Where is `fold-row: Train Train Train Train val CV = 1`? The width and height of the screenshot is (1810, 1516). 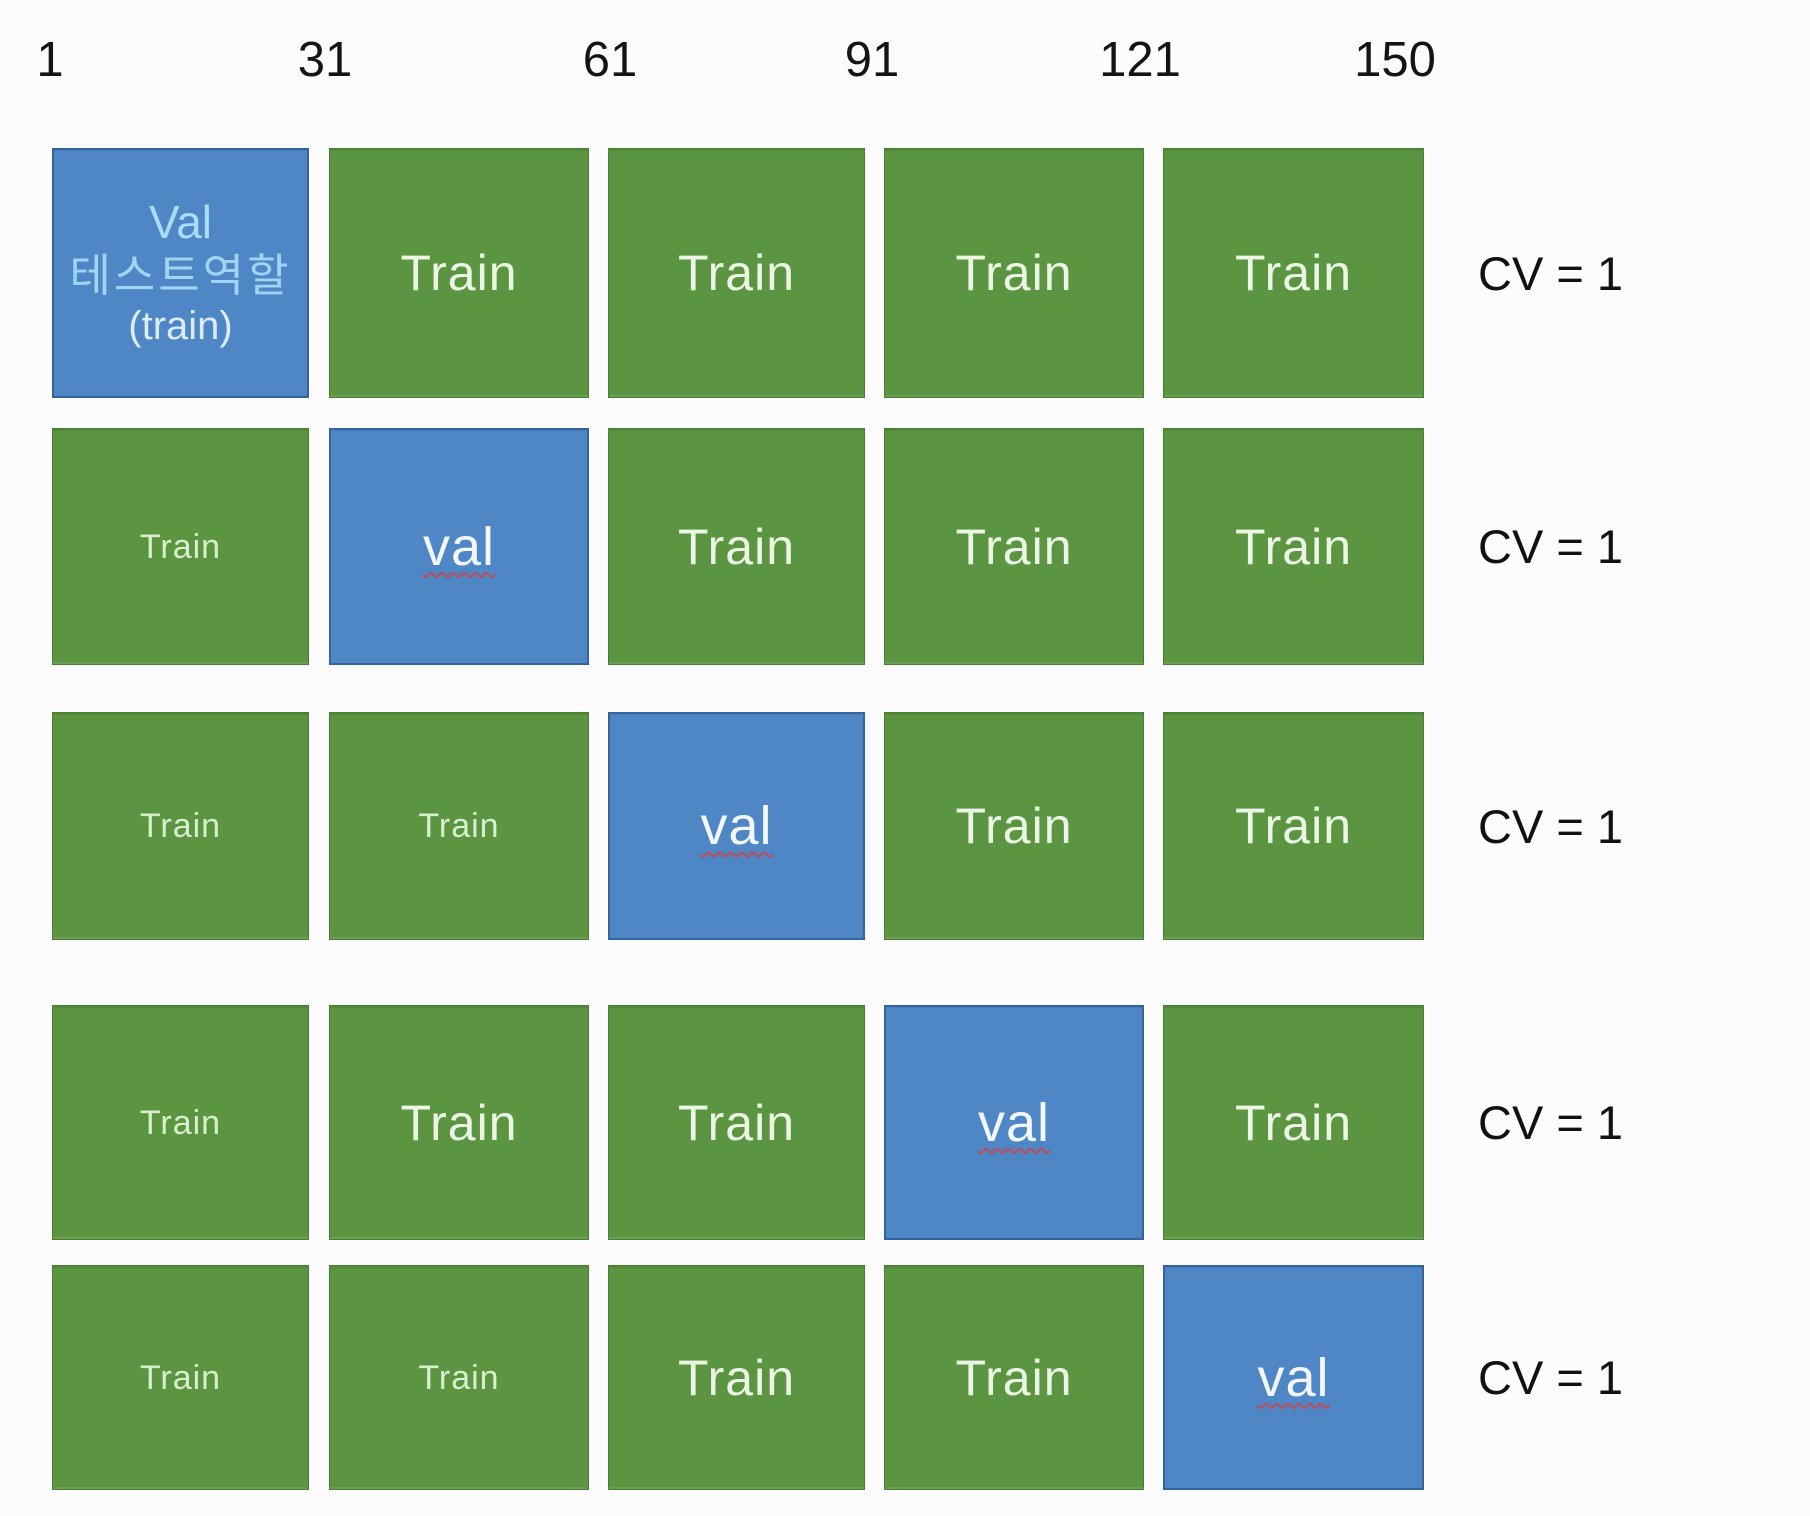
fold-row: Train Train Train Train val CV = 1 is located at coordinates (905, 1377).